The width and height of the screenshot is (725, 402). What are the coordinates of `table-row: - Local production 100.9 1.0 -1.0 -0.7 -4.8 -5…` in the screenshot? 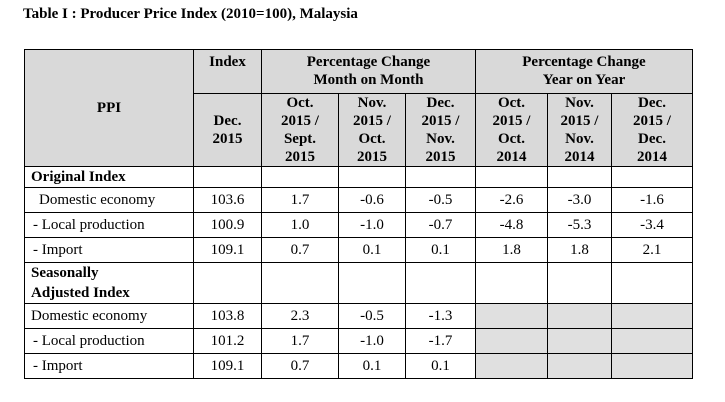 It's located at (358, 225).